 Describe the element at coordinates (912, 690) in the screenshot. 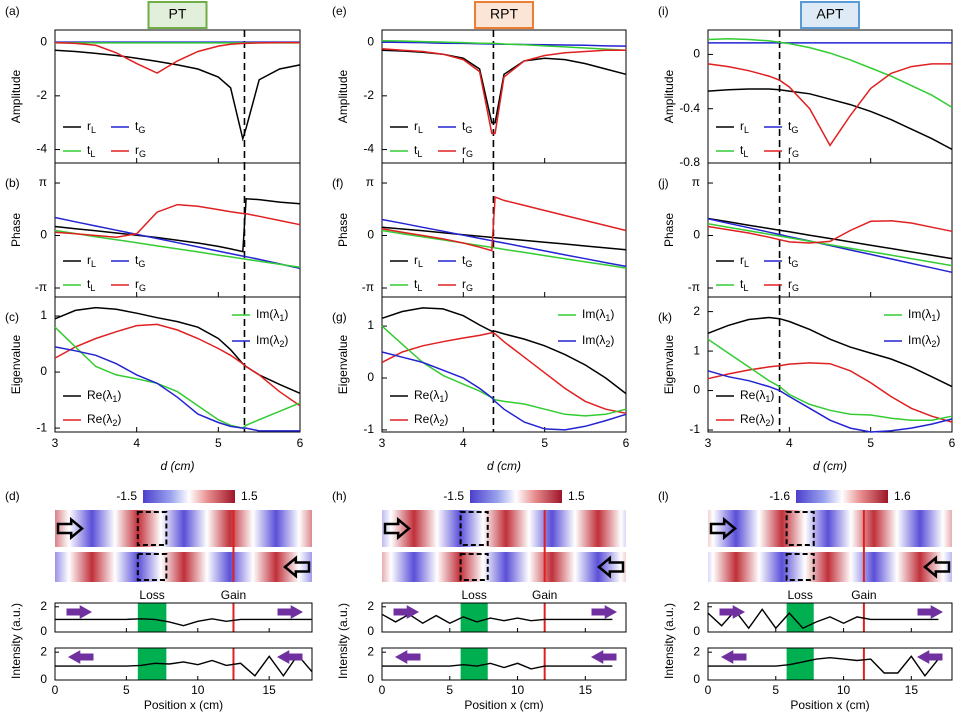

I see `x-tick-label: 15` at that location.